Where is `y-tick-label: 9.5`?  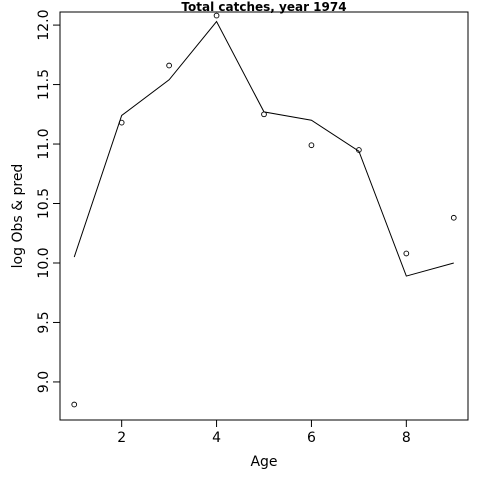
y-tick-label: 9.5 is located at coordinates (44, 322).